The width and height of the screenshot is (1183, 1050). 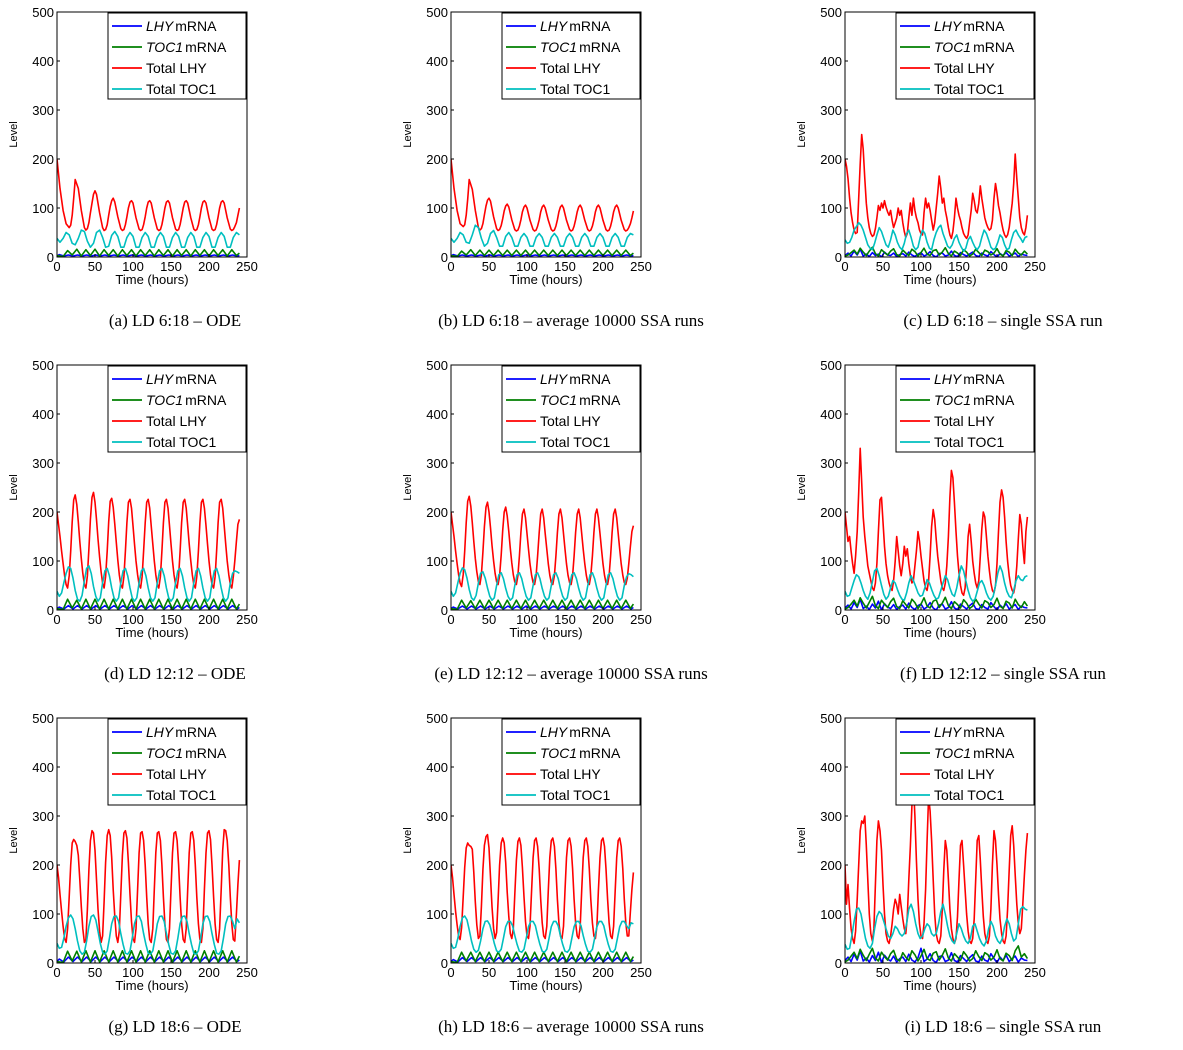 What do you see at coordinates (174, 1026) in the screenshot?
I see `subplot-caption: (g) LD 18:6 – ODE` at bounding box center [174, 1026].